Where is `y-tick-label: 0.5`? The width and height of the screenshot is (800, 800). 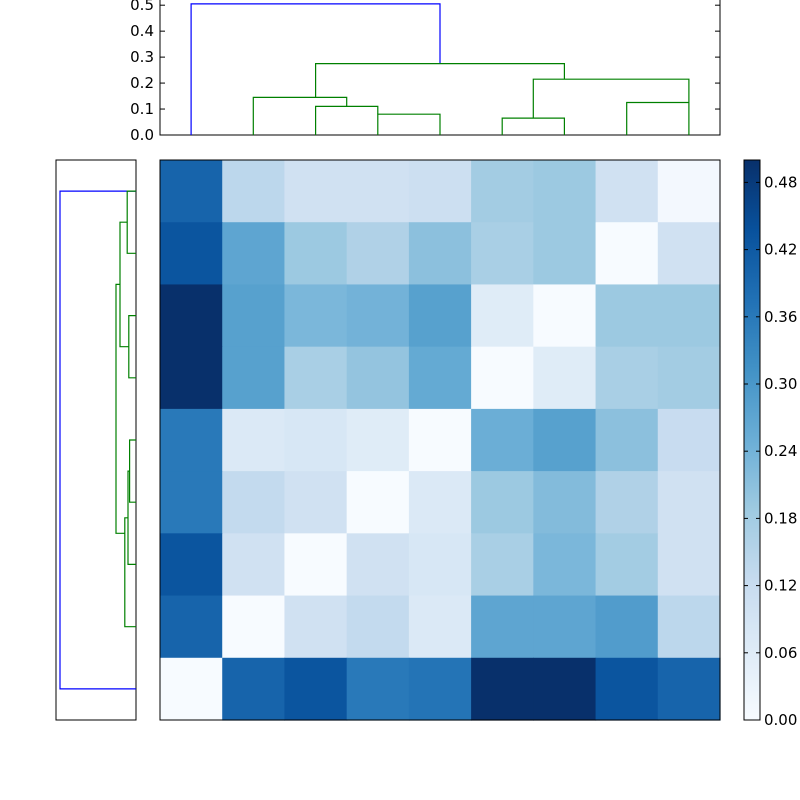
y-tick-label: 0.5 is located at coordinates (142, 7).